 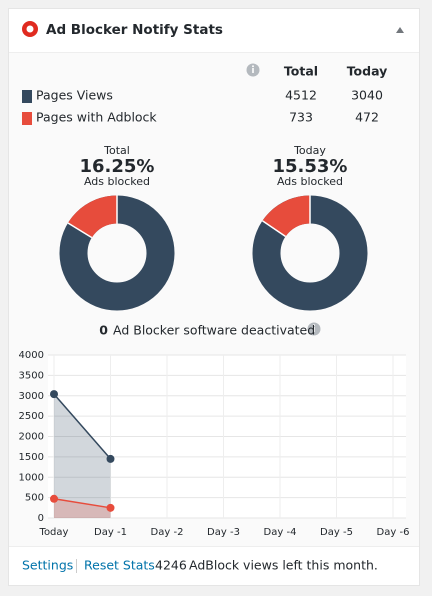 I want to click on y-tick-label: 3500, so click(x=31, y=375).